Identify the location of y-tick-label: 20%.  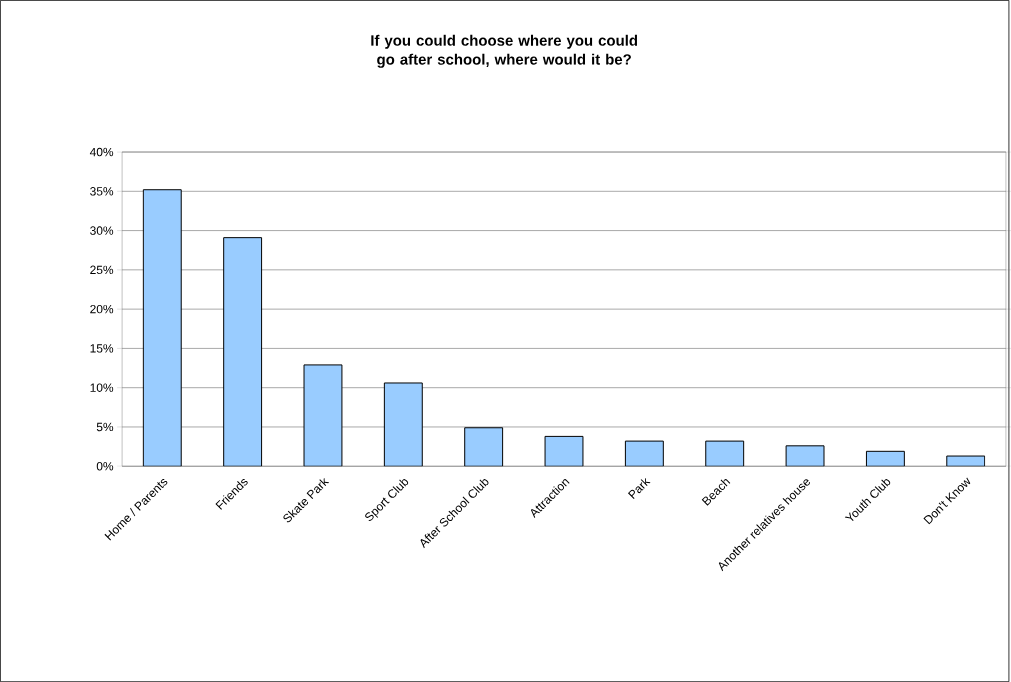
(102, 309).